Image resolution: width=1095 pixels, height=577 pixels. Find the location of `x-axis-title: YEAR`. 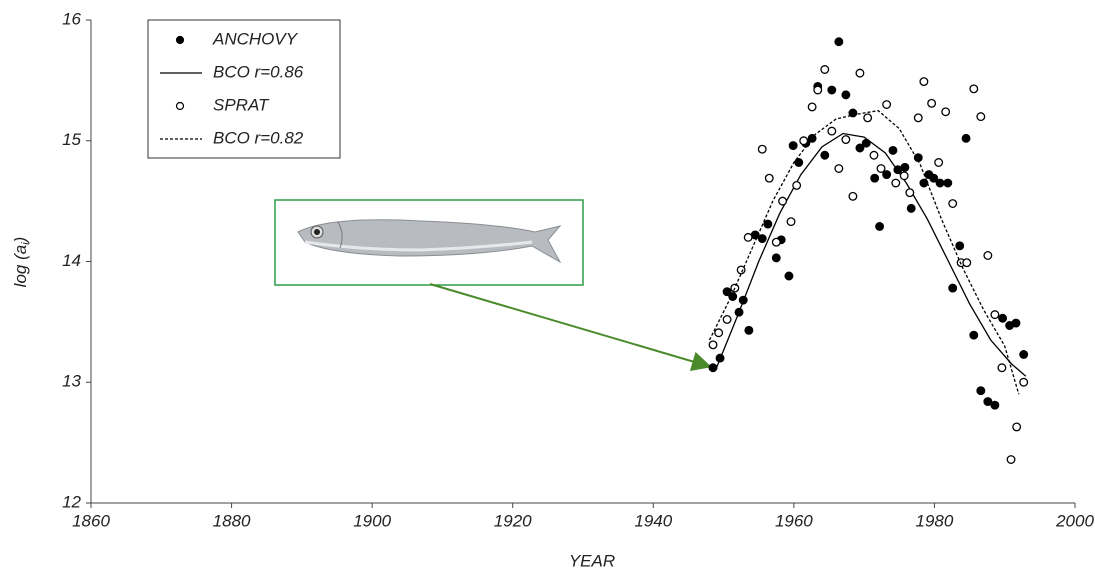

x-axis-title: YEAR is located at coordinates (592, 560).